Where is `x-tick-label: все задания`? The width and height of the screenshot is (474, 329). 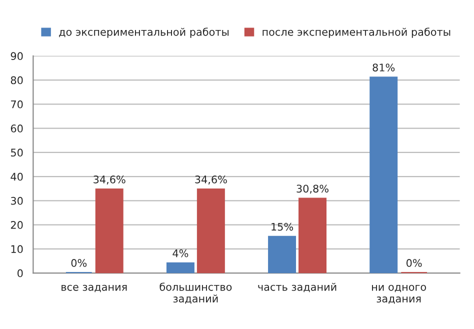 x-tick-label: все задания is located at coordinates (94, 288).